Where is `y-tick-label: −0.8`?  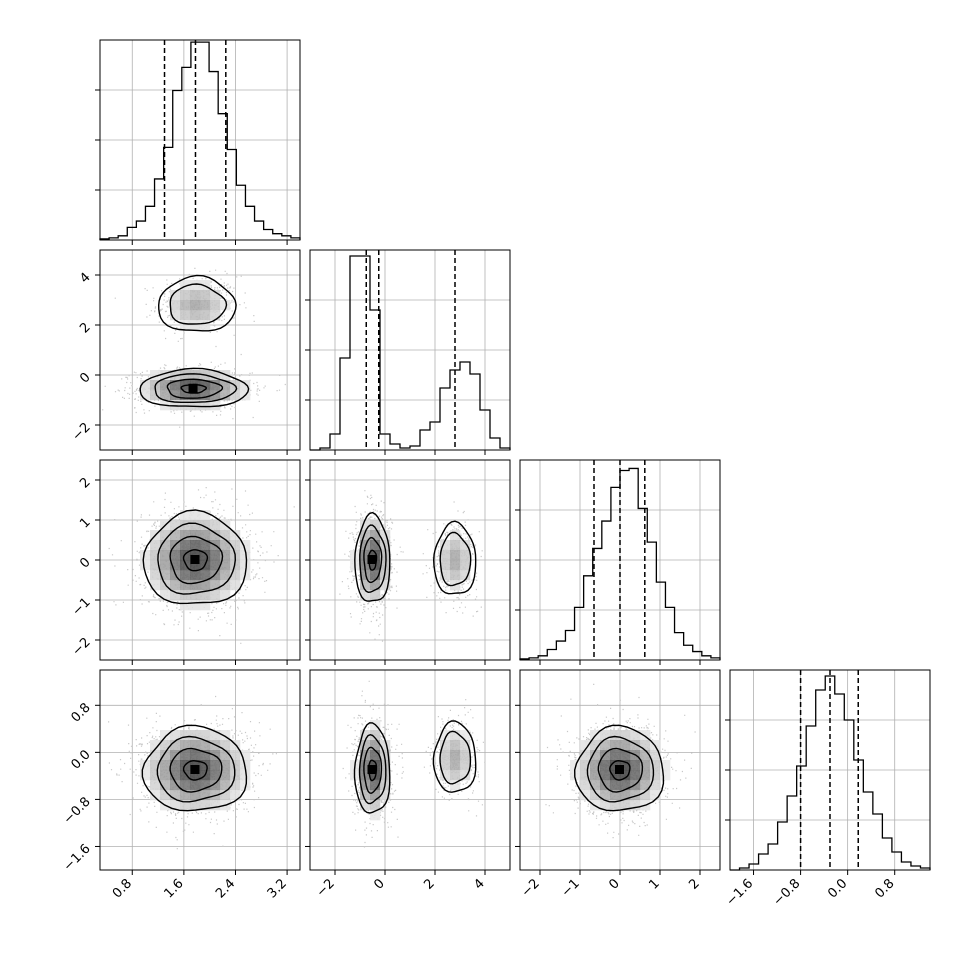 y-tick-label: −0.8 is located at coordinates (77, 810).